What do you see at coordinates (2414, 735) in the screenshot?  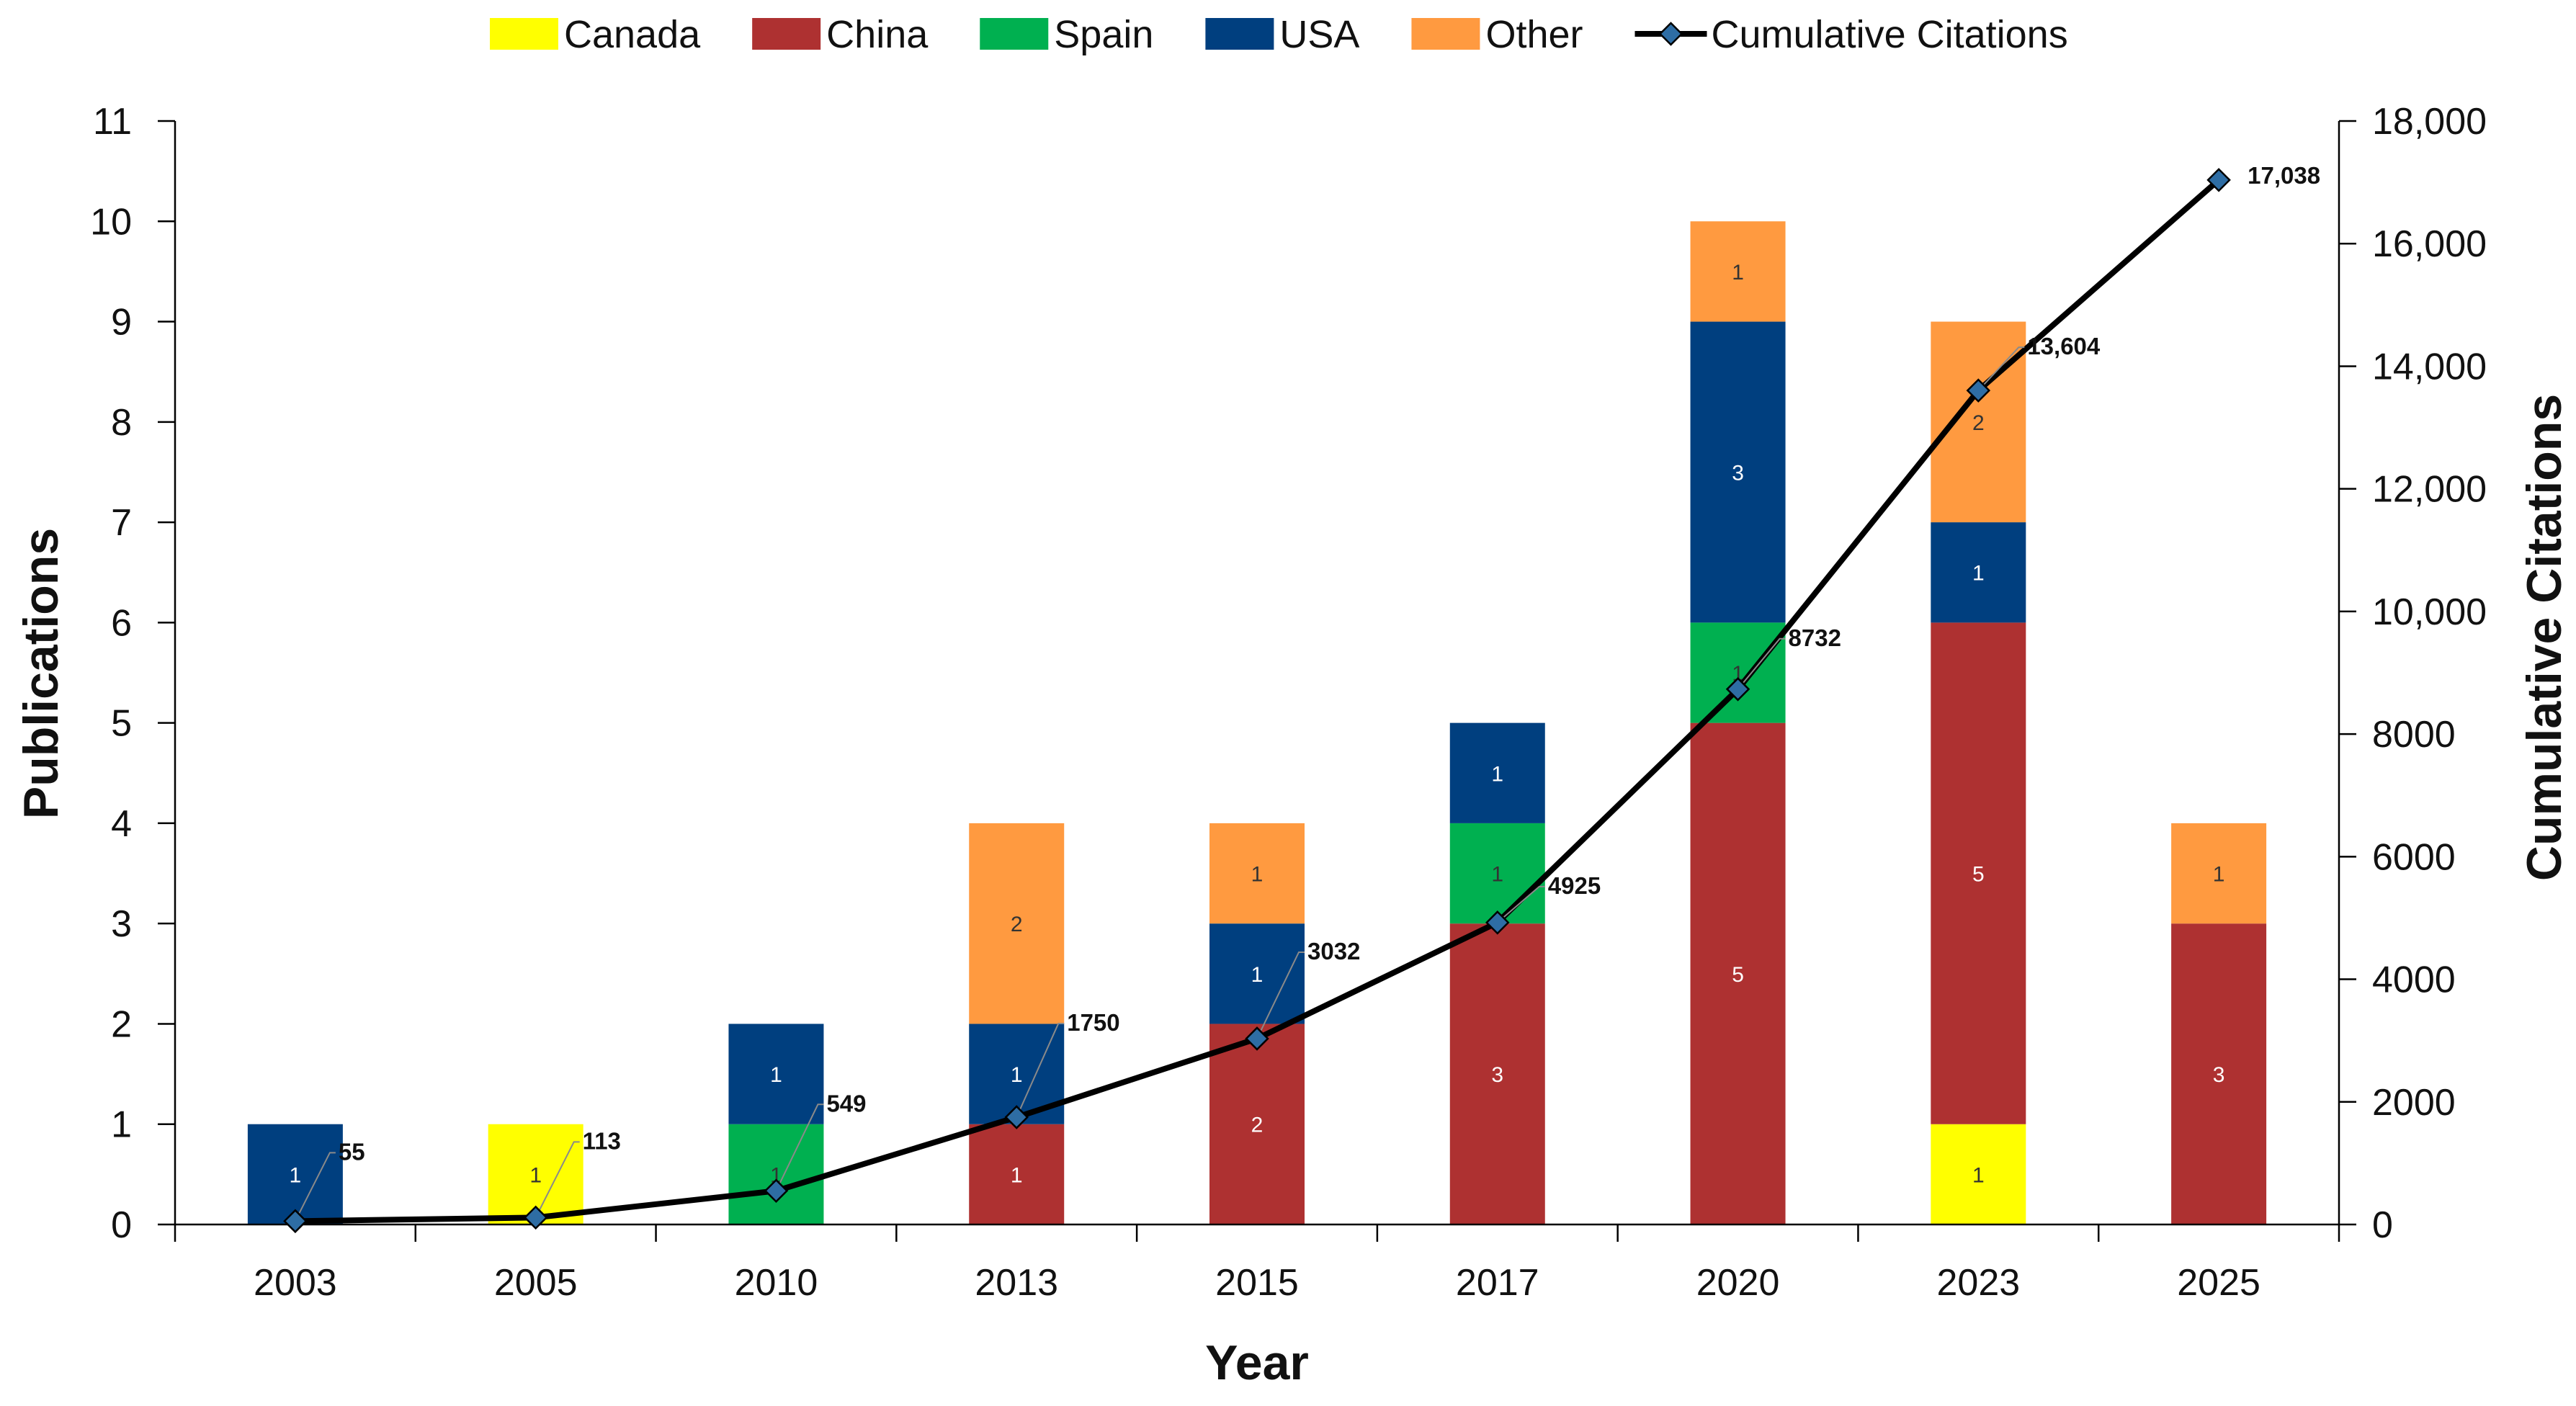 I see `y2-tick-label: 8000` at bounding box center [2414, 735].